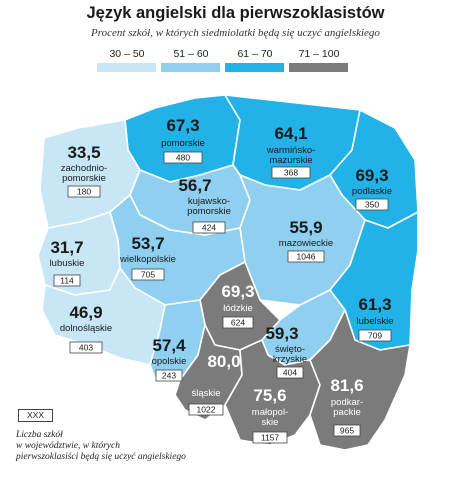 The width and height of the screenshot is (471, 480). I want to click on schools-box-mazowieckie, so click(306, 256).